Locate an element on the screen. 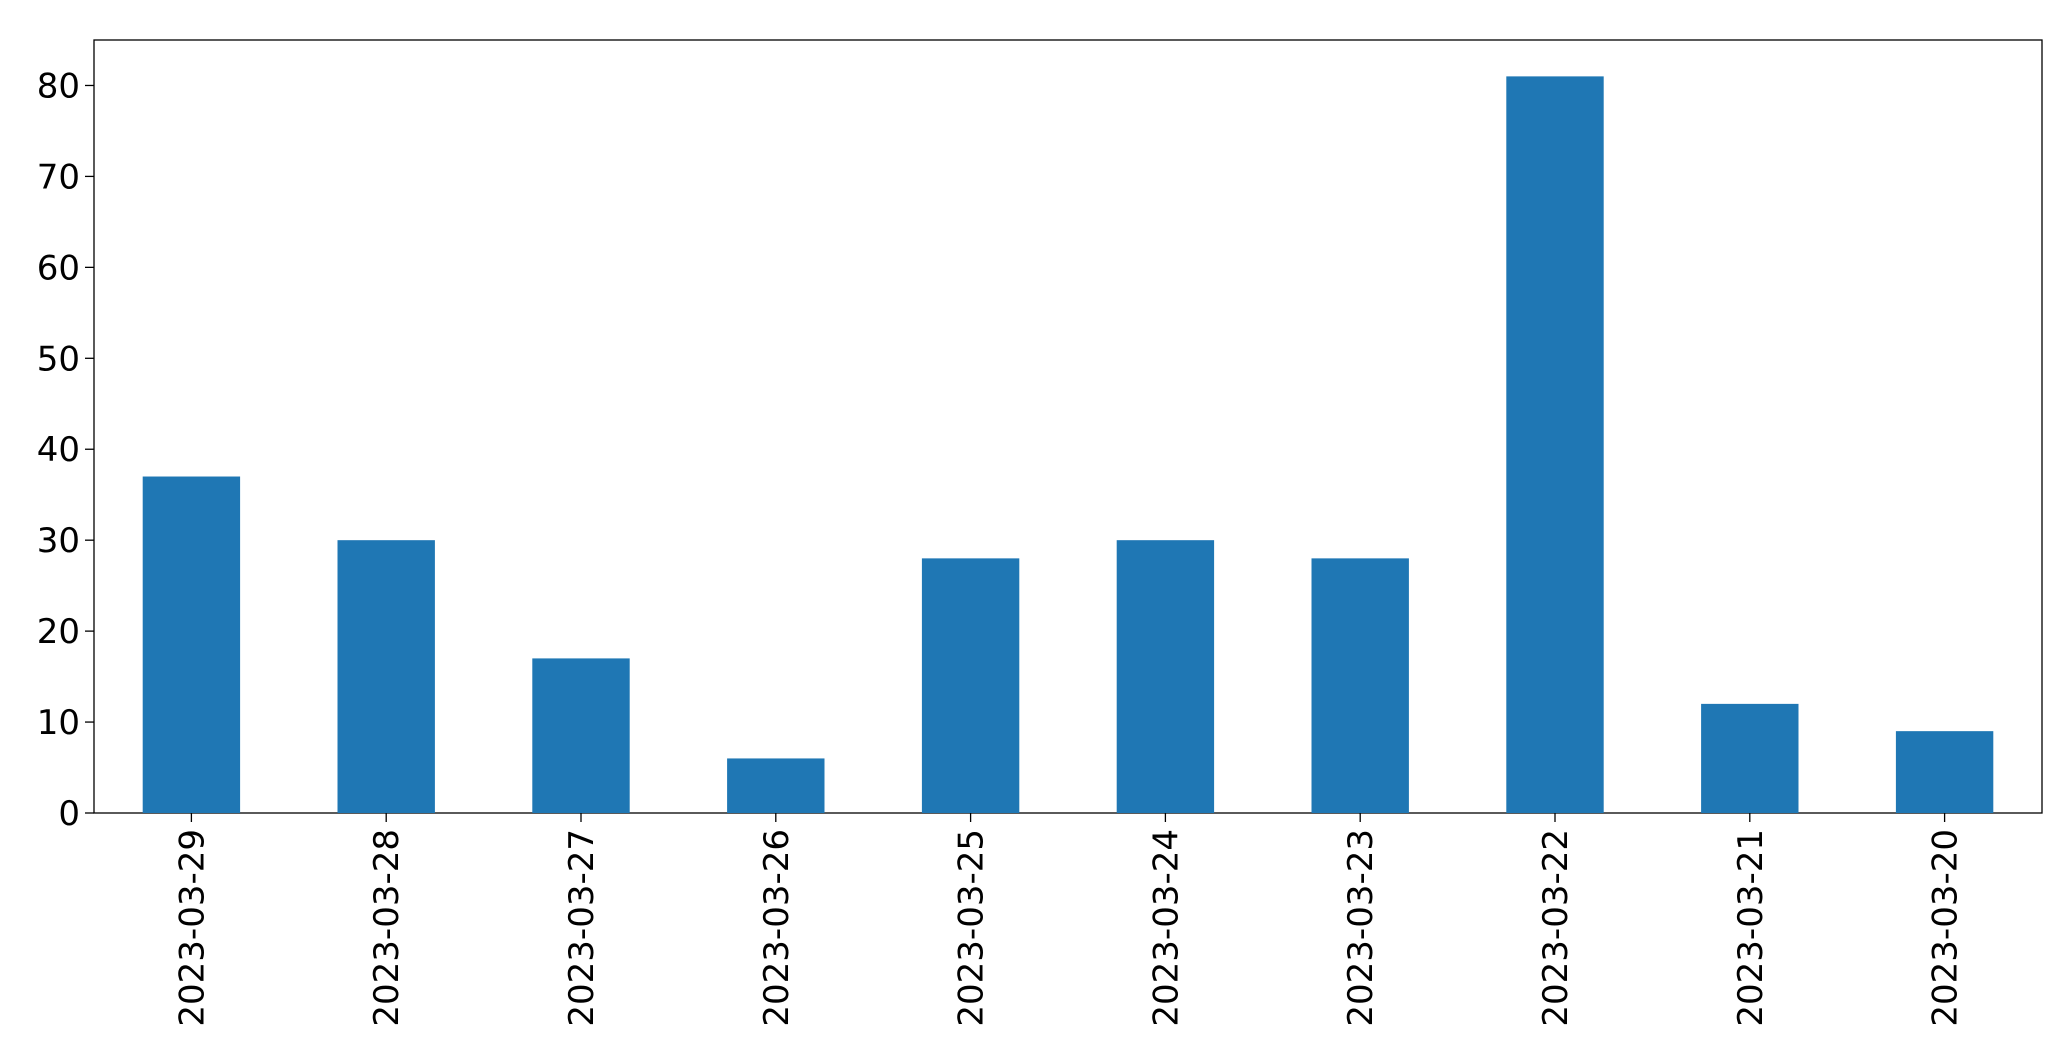 Image resolution: width=2071 pixels, height=1061 pixels. y-tick-label: 20 is located at coordinates (58, 632).